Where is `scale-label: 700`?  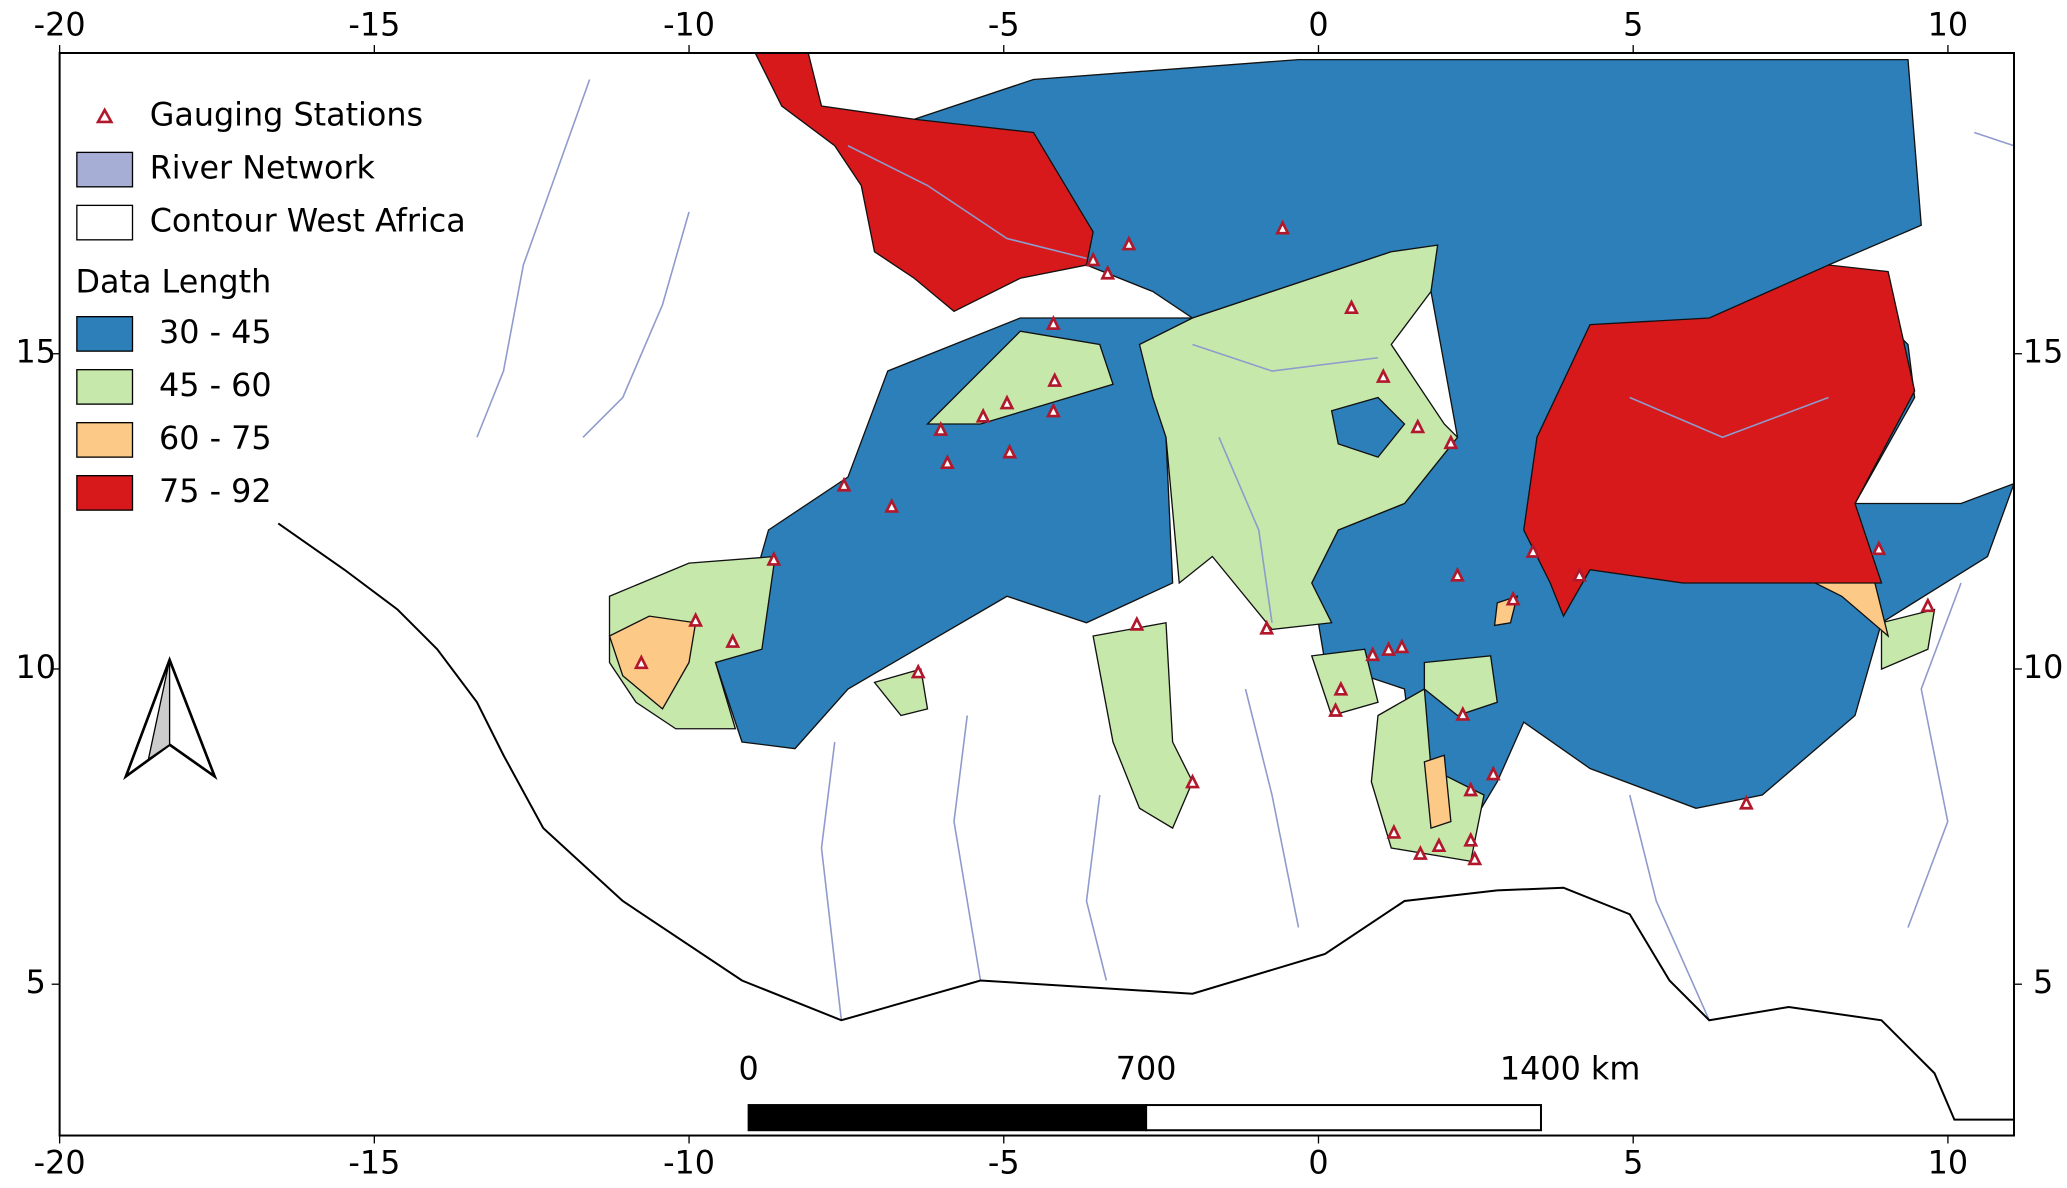
scale-label: 700 is located at coordinates (1146, 1069).